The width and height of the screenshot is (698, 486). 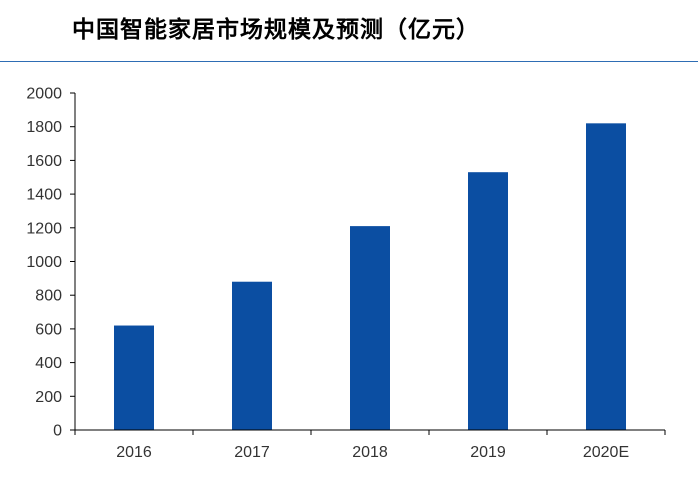 What do you see at coordinates (44, 161) in the screenshot?
I see `y-tick-label: 1600` at bounding box center [44, 161].